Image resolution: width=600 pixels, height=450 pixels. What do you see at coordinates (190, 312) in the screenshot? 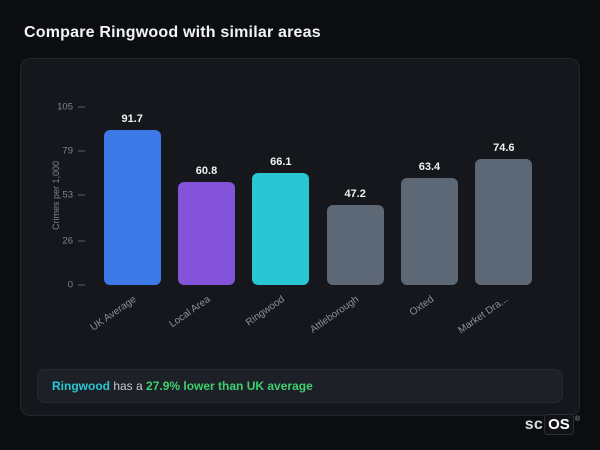
I see `x-axis-label-local-area: Local Area` at bounding box center [190, 312].